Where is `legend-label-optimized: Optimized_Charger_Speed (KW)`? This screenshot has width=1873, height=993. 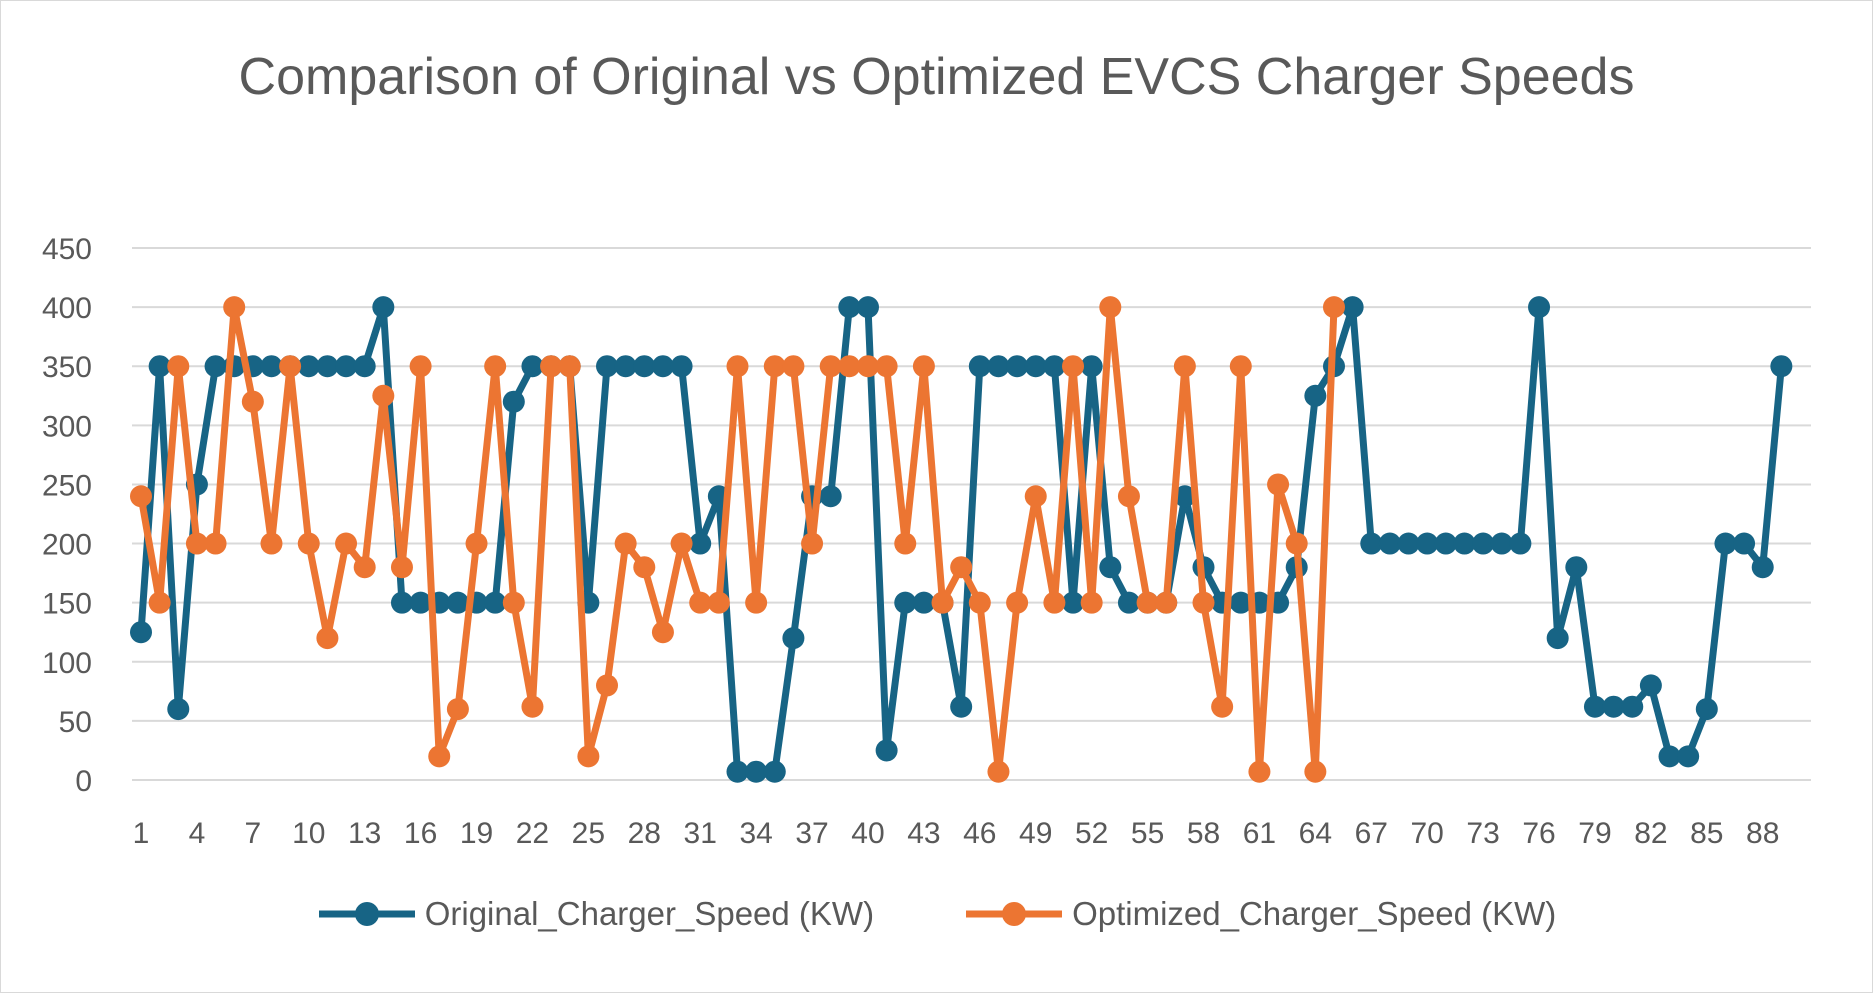
legend-label-optimized: Optimized_Charger_Speed (KW) is located at coordinates (1314, 913).